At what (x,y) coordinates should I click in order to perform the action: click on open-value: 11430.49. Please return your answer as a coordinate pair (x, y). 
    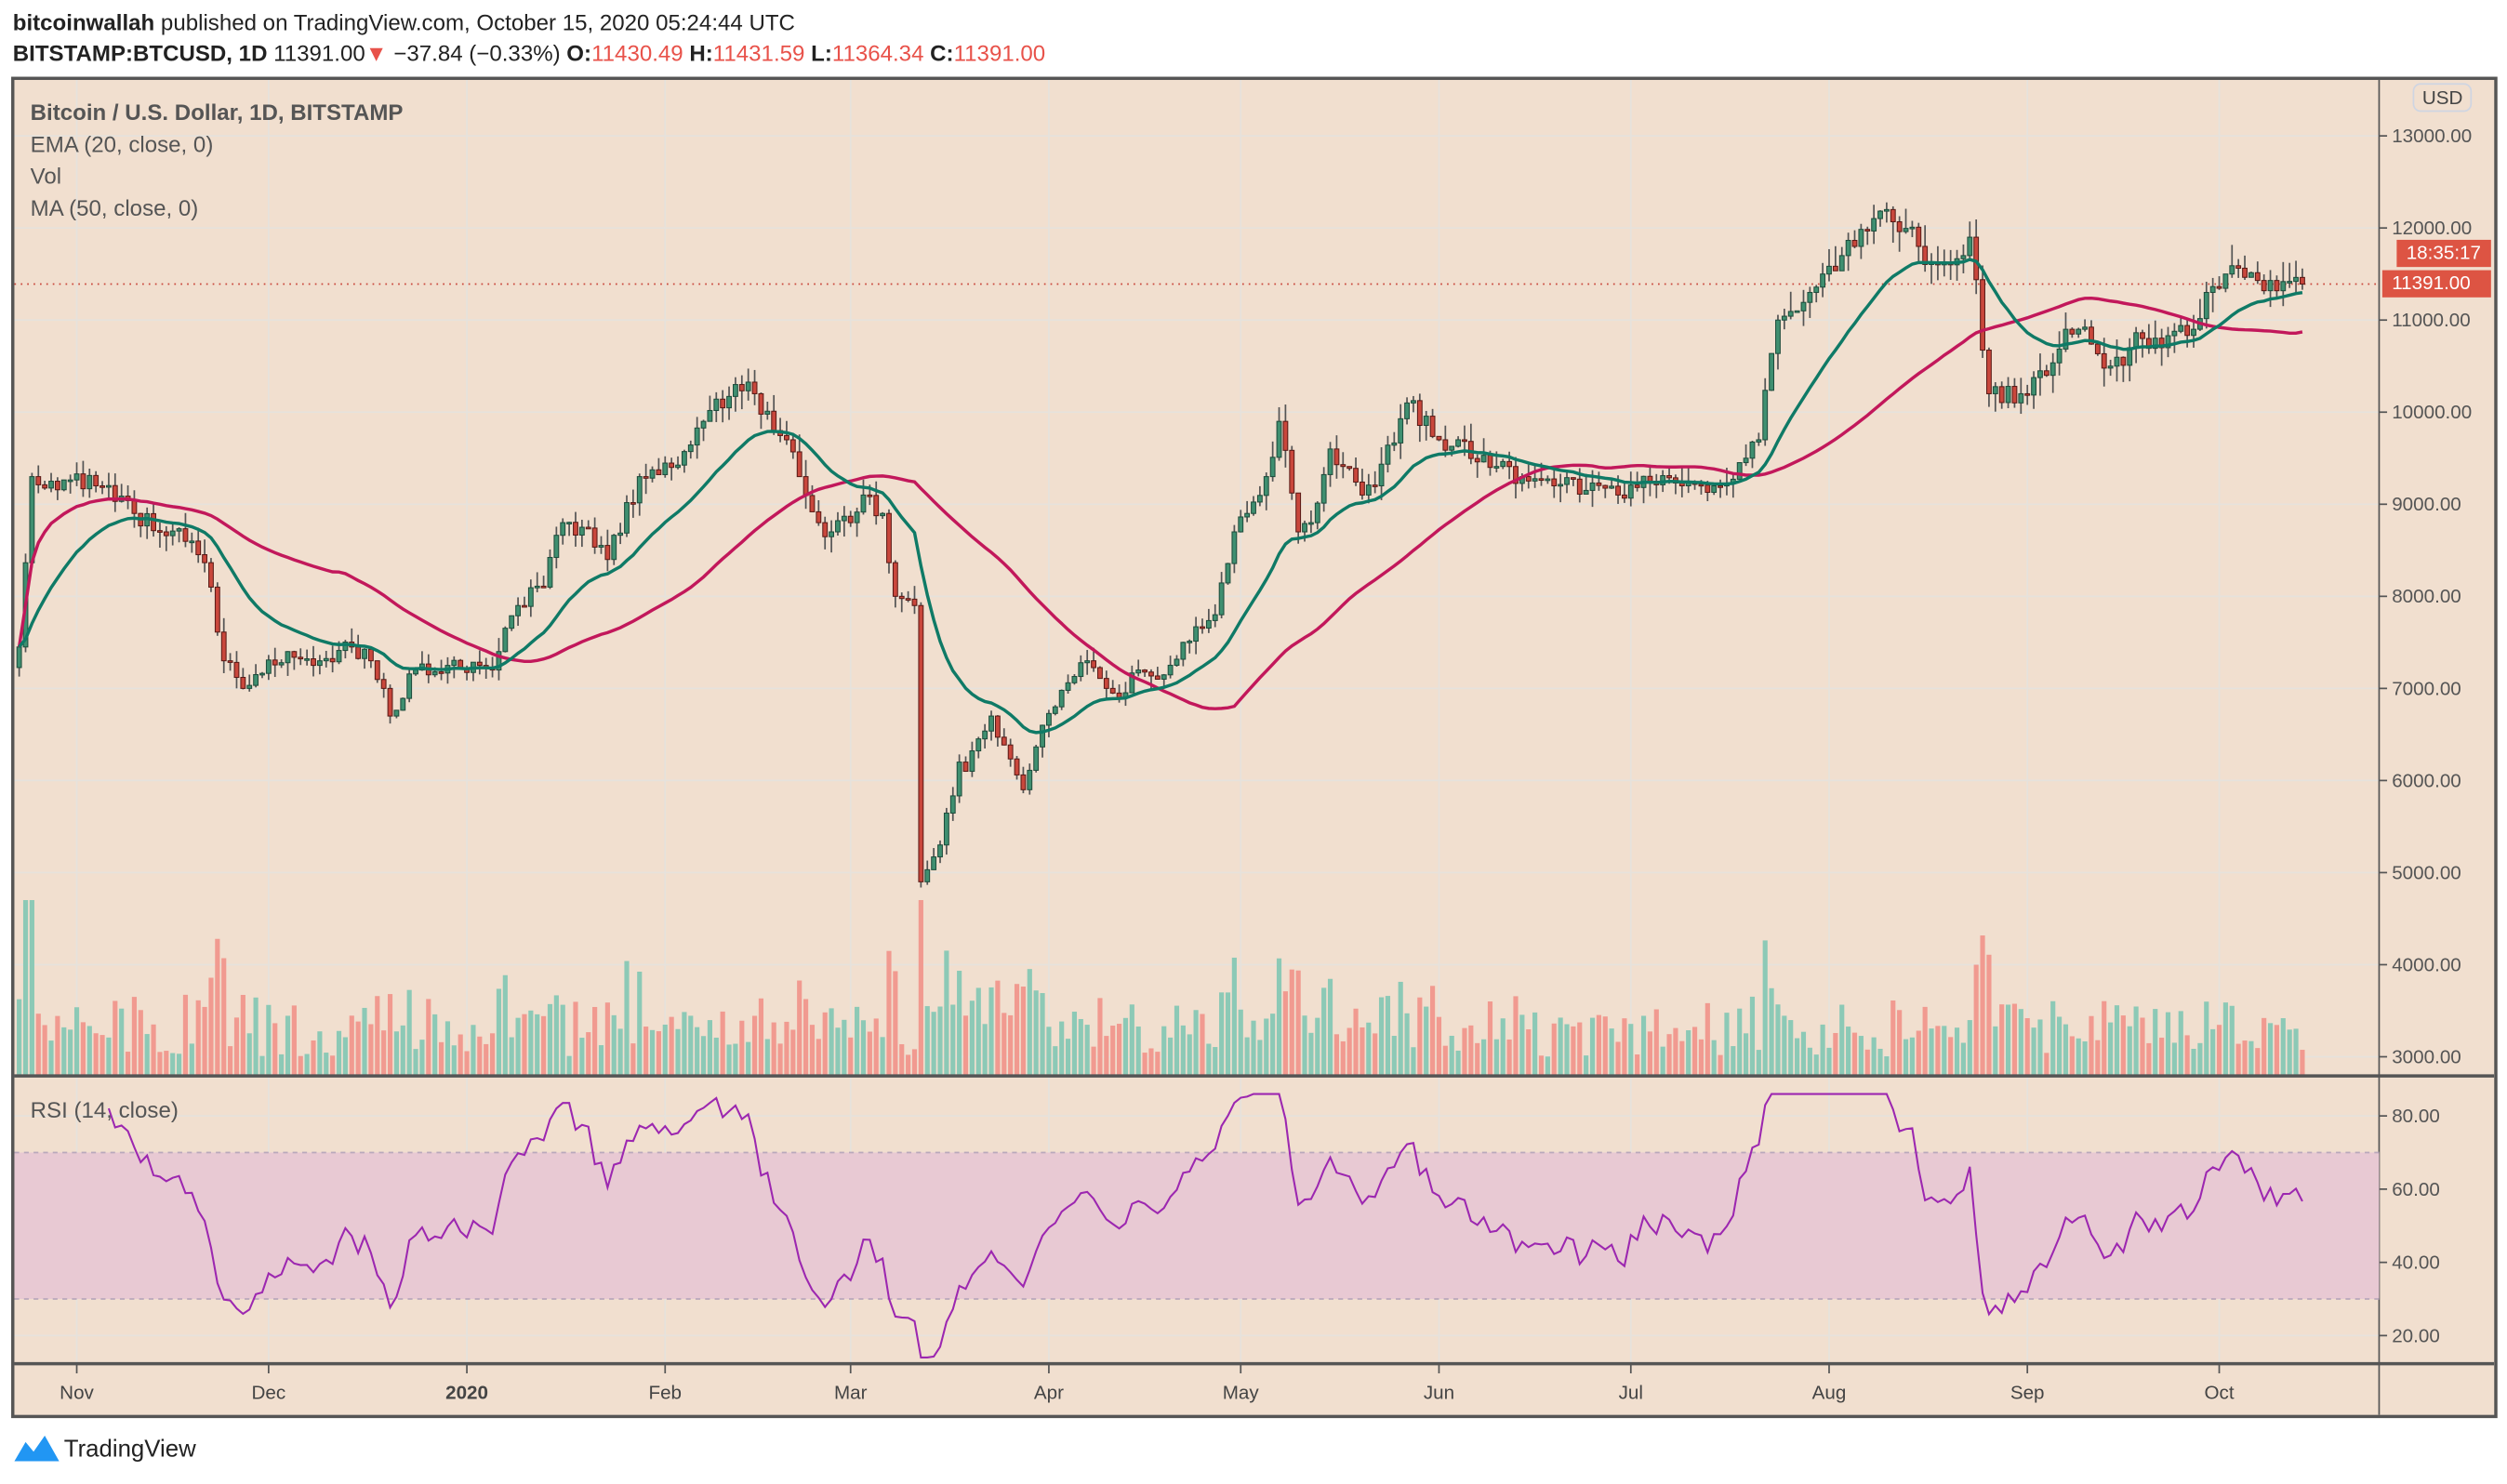
    Looking at the image, I should click on (637, 52).